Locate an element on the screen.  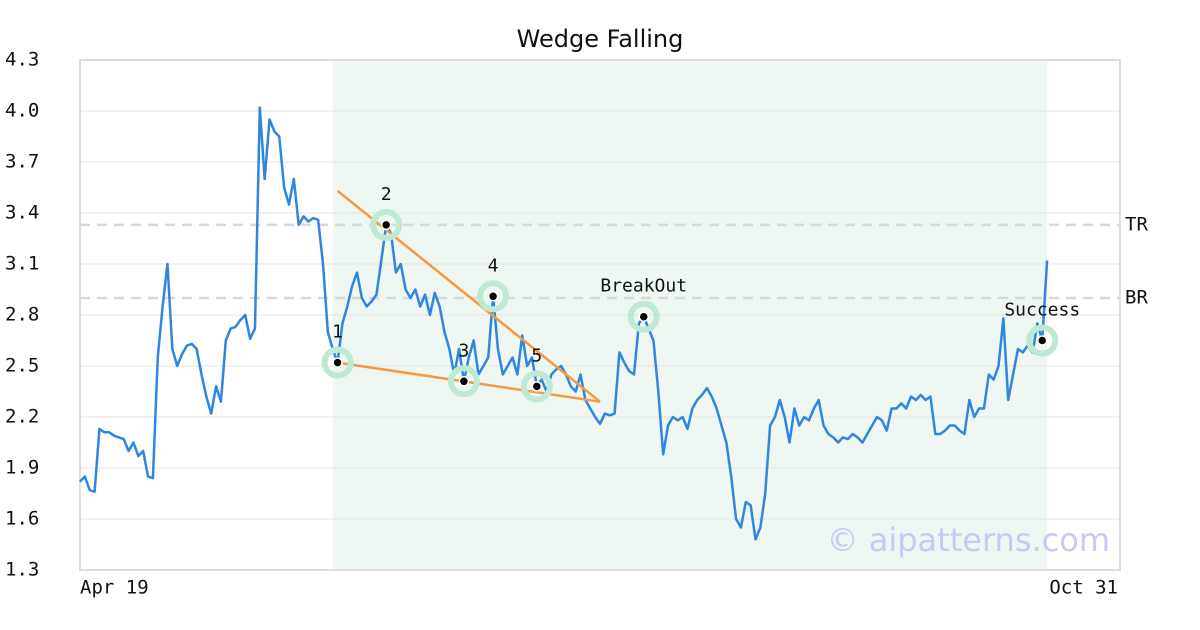
y-tick-label: 4.0 is located at coordinates (22, 111).